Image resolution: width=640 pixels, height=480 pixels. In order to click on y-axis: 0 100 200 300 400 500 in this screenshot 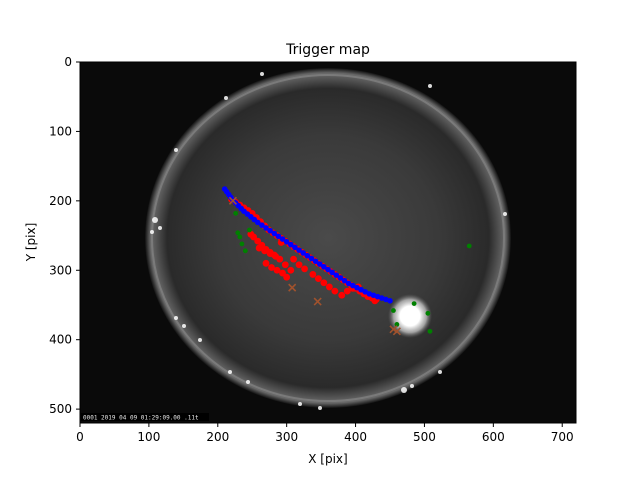, I will do `click(64, 235)`.